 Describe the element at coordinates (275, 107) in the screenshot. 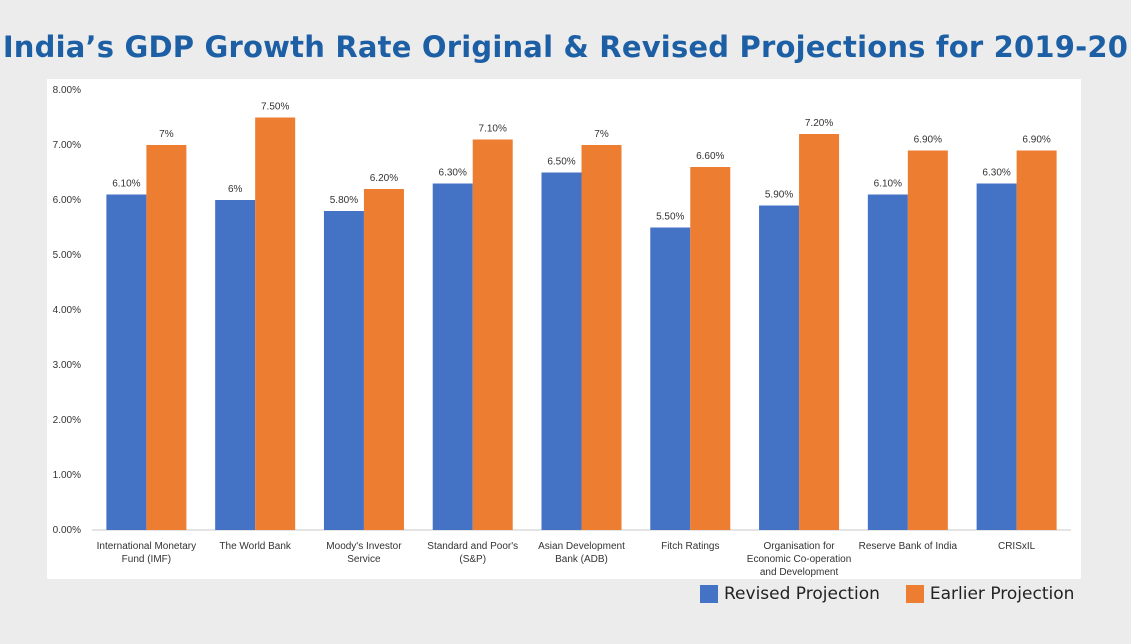

I see `data-label: 7.50%` at that location.